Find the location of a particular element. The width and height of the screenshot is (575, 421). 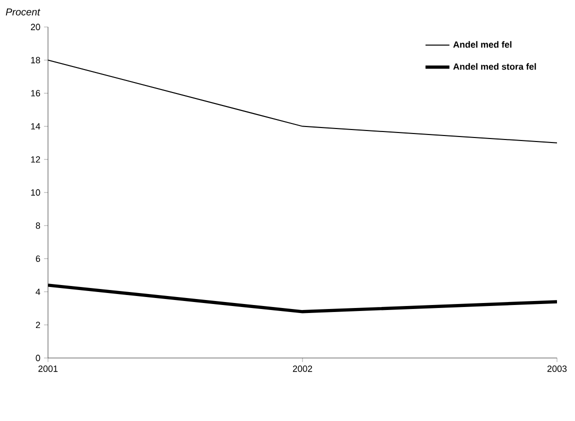

x-tick-label: 2001 is located at coordinates (48, 369).